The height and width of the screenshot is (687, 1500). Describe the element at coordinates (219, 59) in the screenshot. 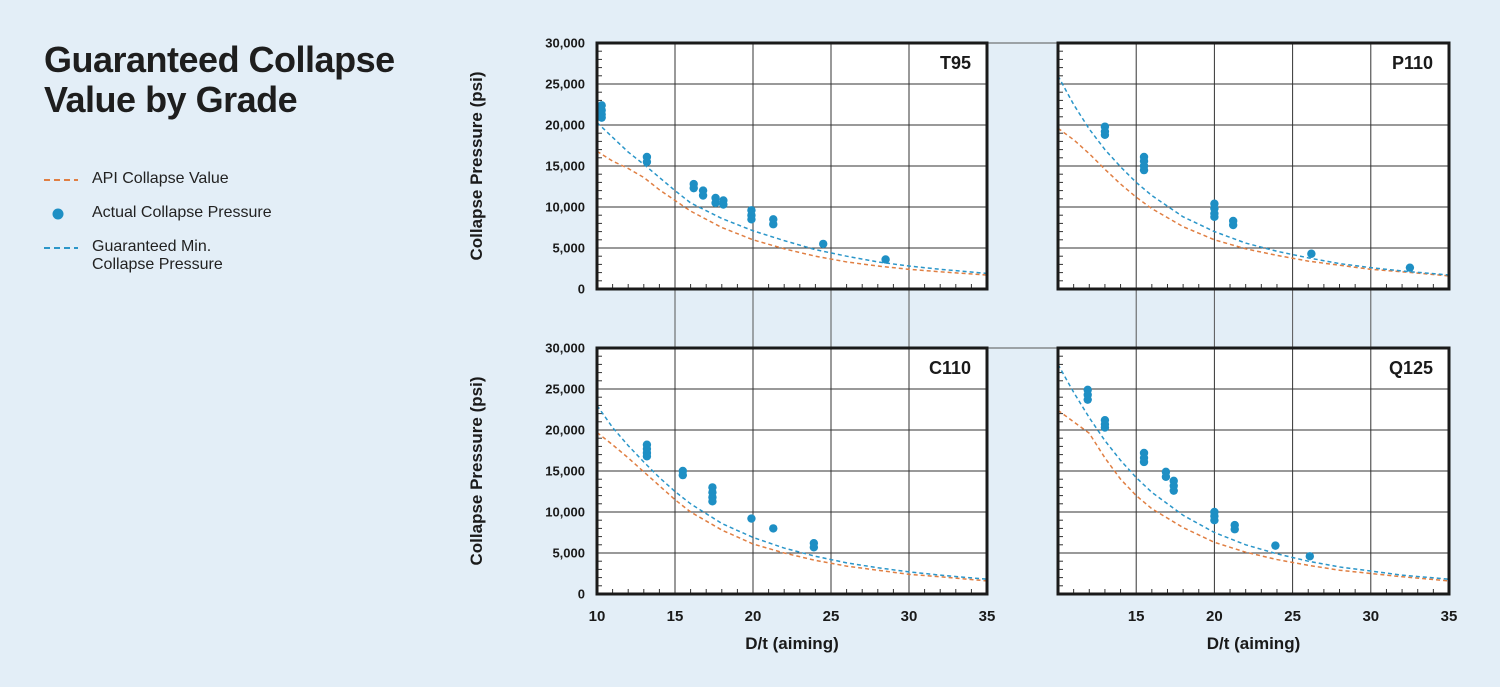

I see `title-line-1: Guaranteed Collapse` at that location.